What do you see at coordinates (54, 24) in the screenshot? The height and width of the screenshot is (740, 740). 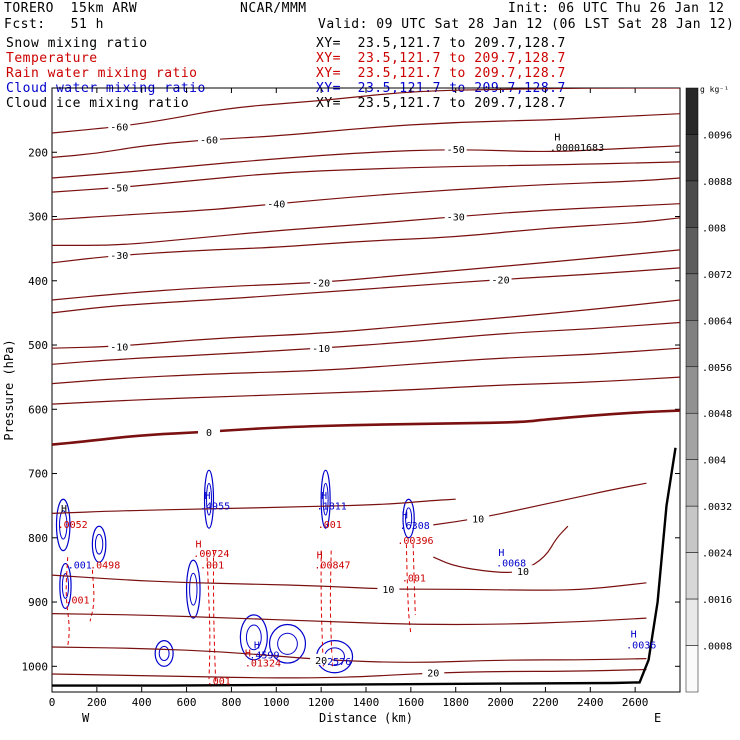 I see `forecast-hour: Fcst: 51 h` at bounding box center [54, 24].